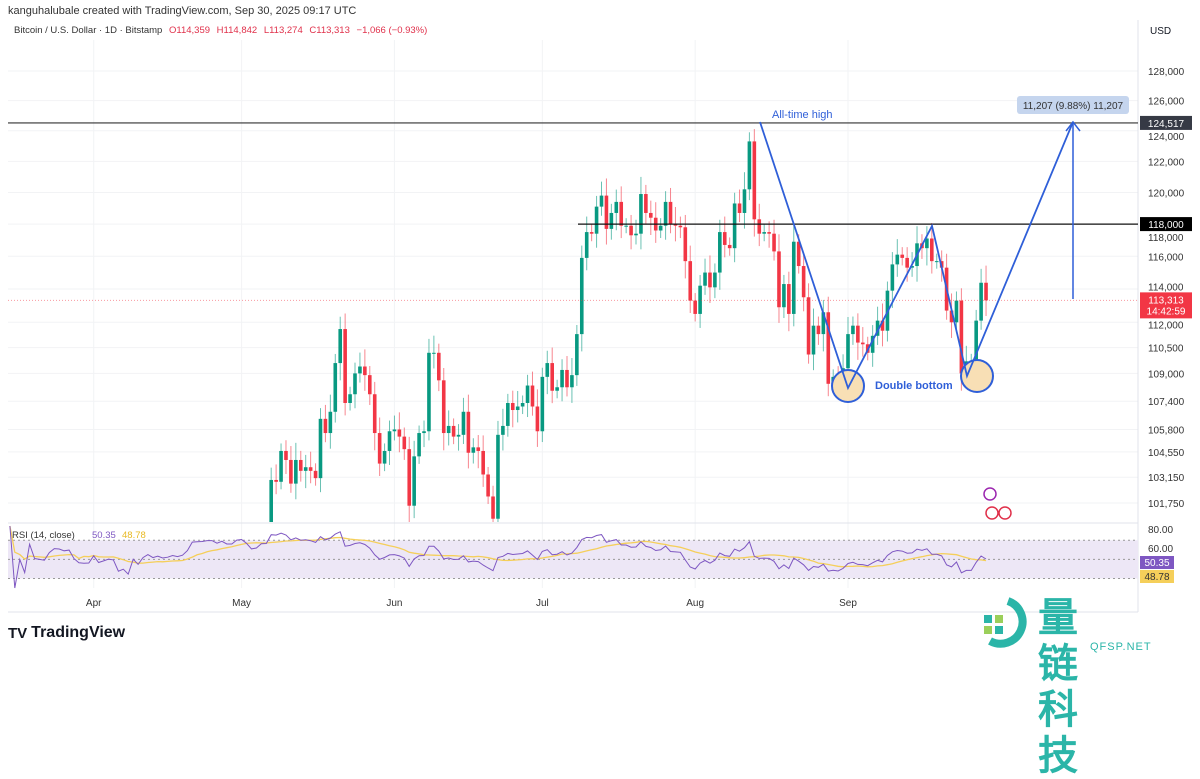 The width and height of the screenshot is (1200, 779). What do you see at coordinates (542, 603) in the screenshot?
I see `x-tick-label: Jul` at bounding box center [542, 603].